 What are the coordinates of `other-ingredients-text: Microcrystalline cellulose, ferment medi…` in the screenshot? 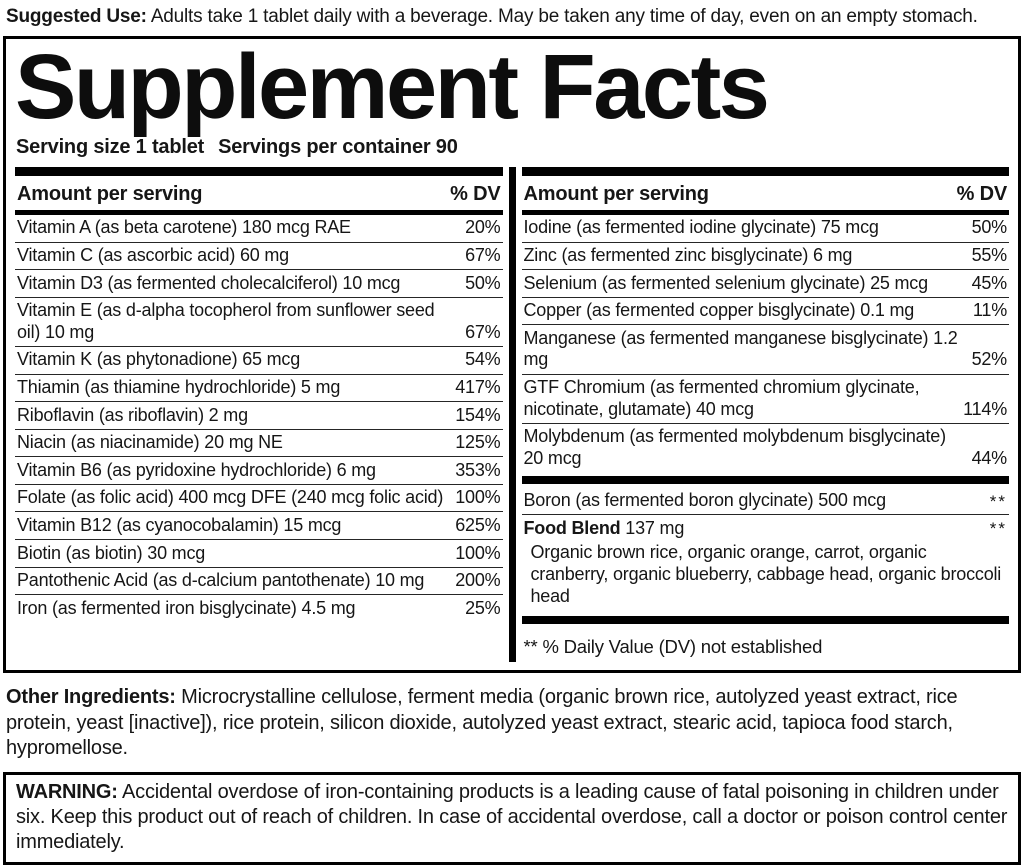 It's located at (482, 722).